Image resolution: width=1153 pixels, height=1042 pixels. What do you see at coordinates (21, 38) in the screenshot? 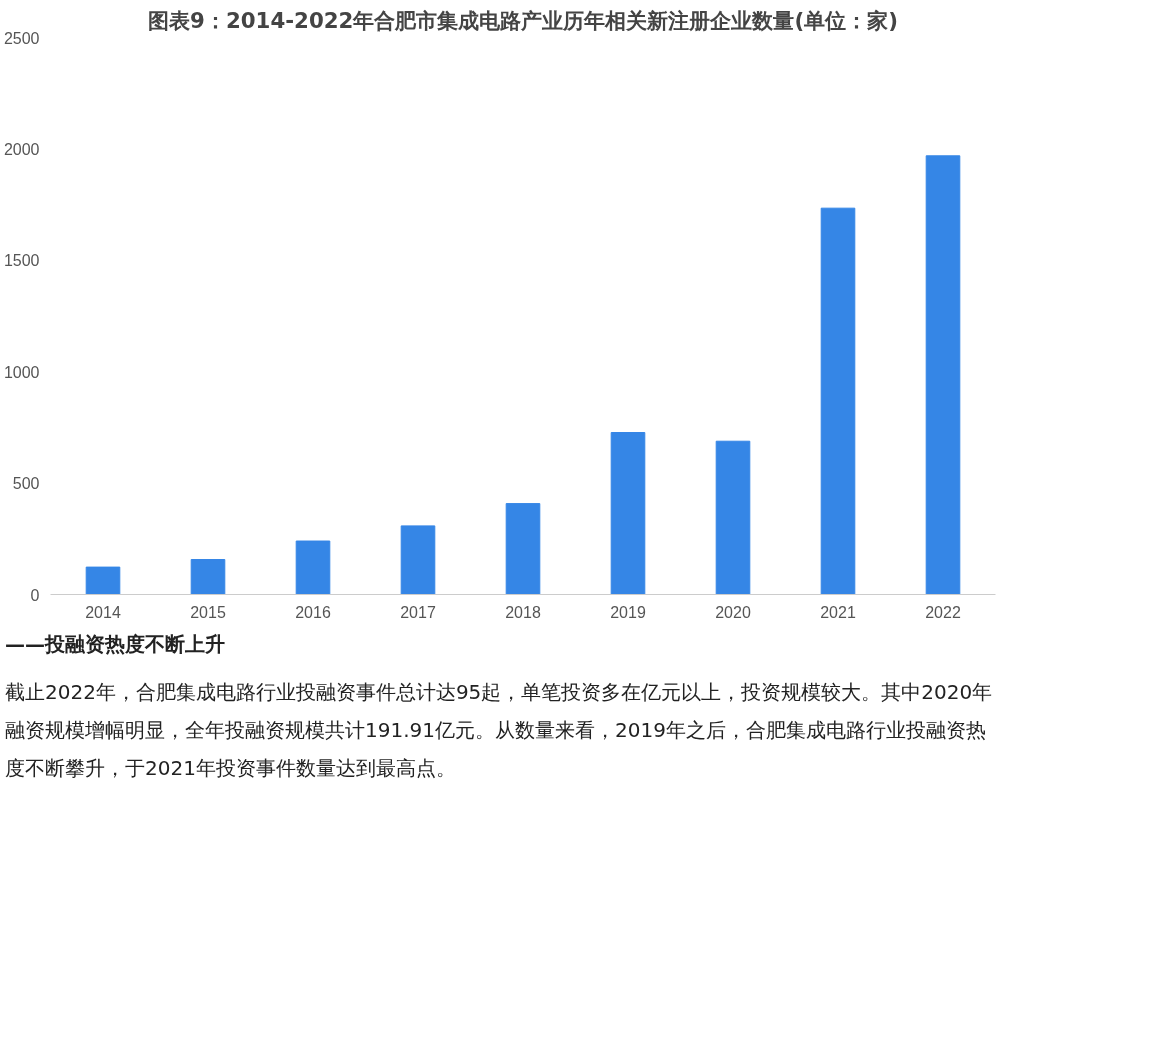
I see `y-tick-label: 2500` at bounding box center [21, 38].